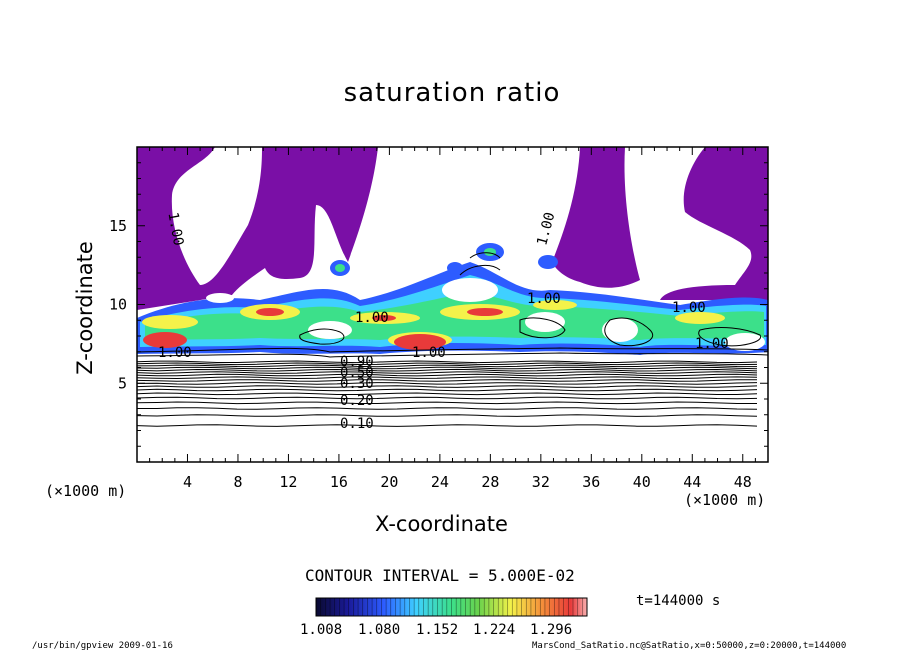  Describe the element at coordinates (339, 482) in the screenshot. I see `x-tick-label: 16` at that location.